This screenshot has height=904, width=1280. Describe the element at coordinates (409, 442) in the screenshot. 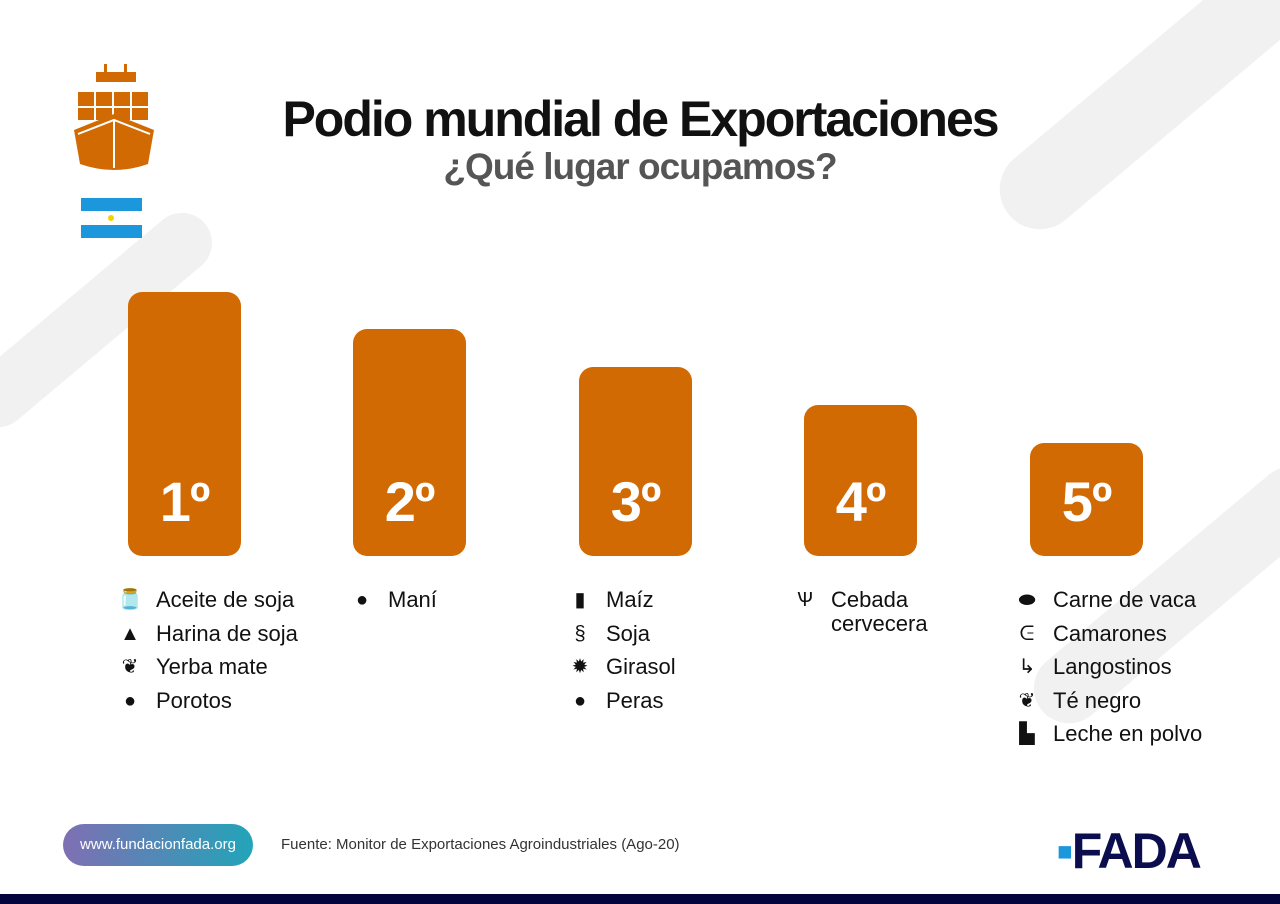

I see `podium-bar-2: 2º` at that location.